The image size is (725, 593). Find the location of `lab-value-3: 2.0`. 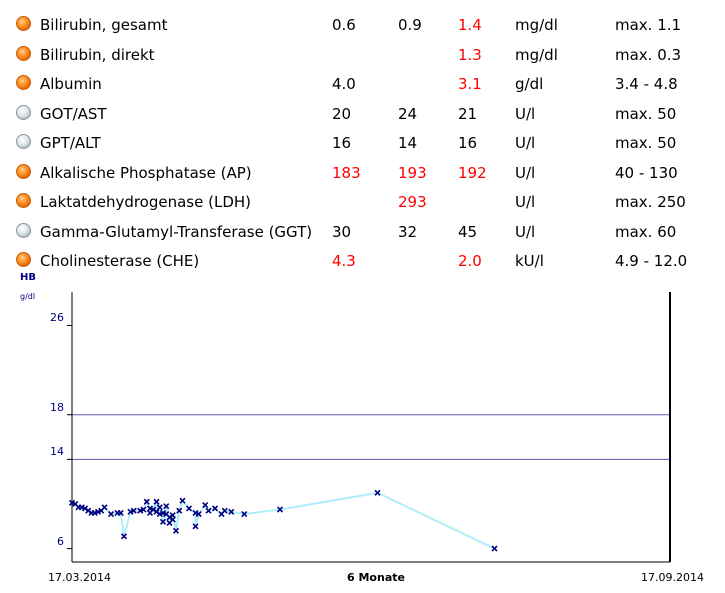

lab-value-3: 2.0 is located at coordinates (470, 261).